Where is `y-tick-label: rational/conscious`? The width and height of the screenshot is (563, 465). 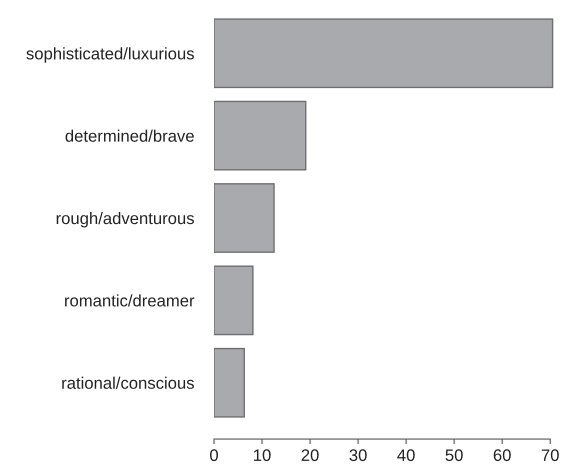
y-tick-label: rational/conscious is located at coordinates (128, 382).